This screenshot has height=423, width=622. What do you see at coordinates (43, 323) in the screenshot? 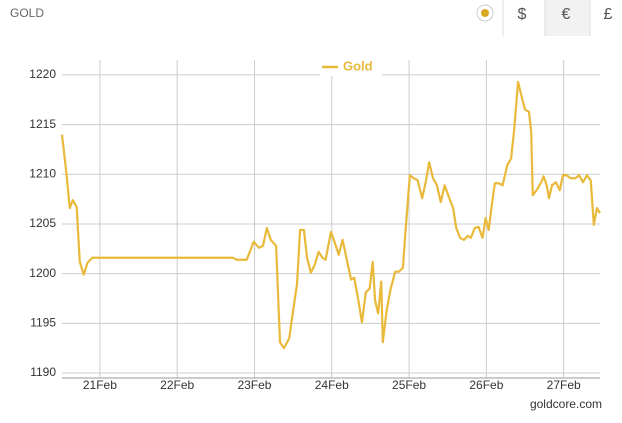
I see `y-tick-label: 1195` at bounding box center [43, 323].